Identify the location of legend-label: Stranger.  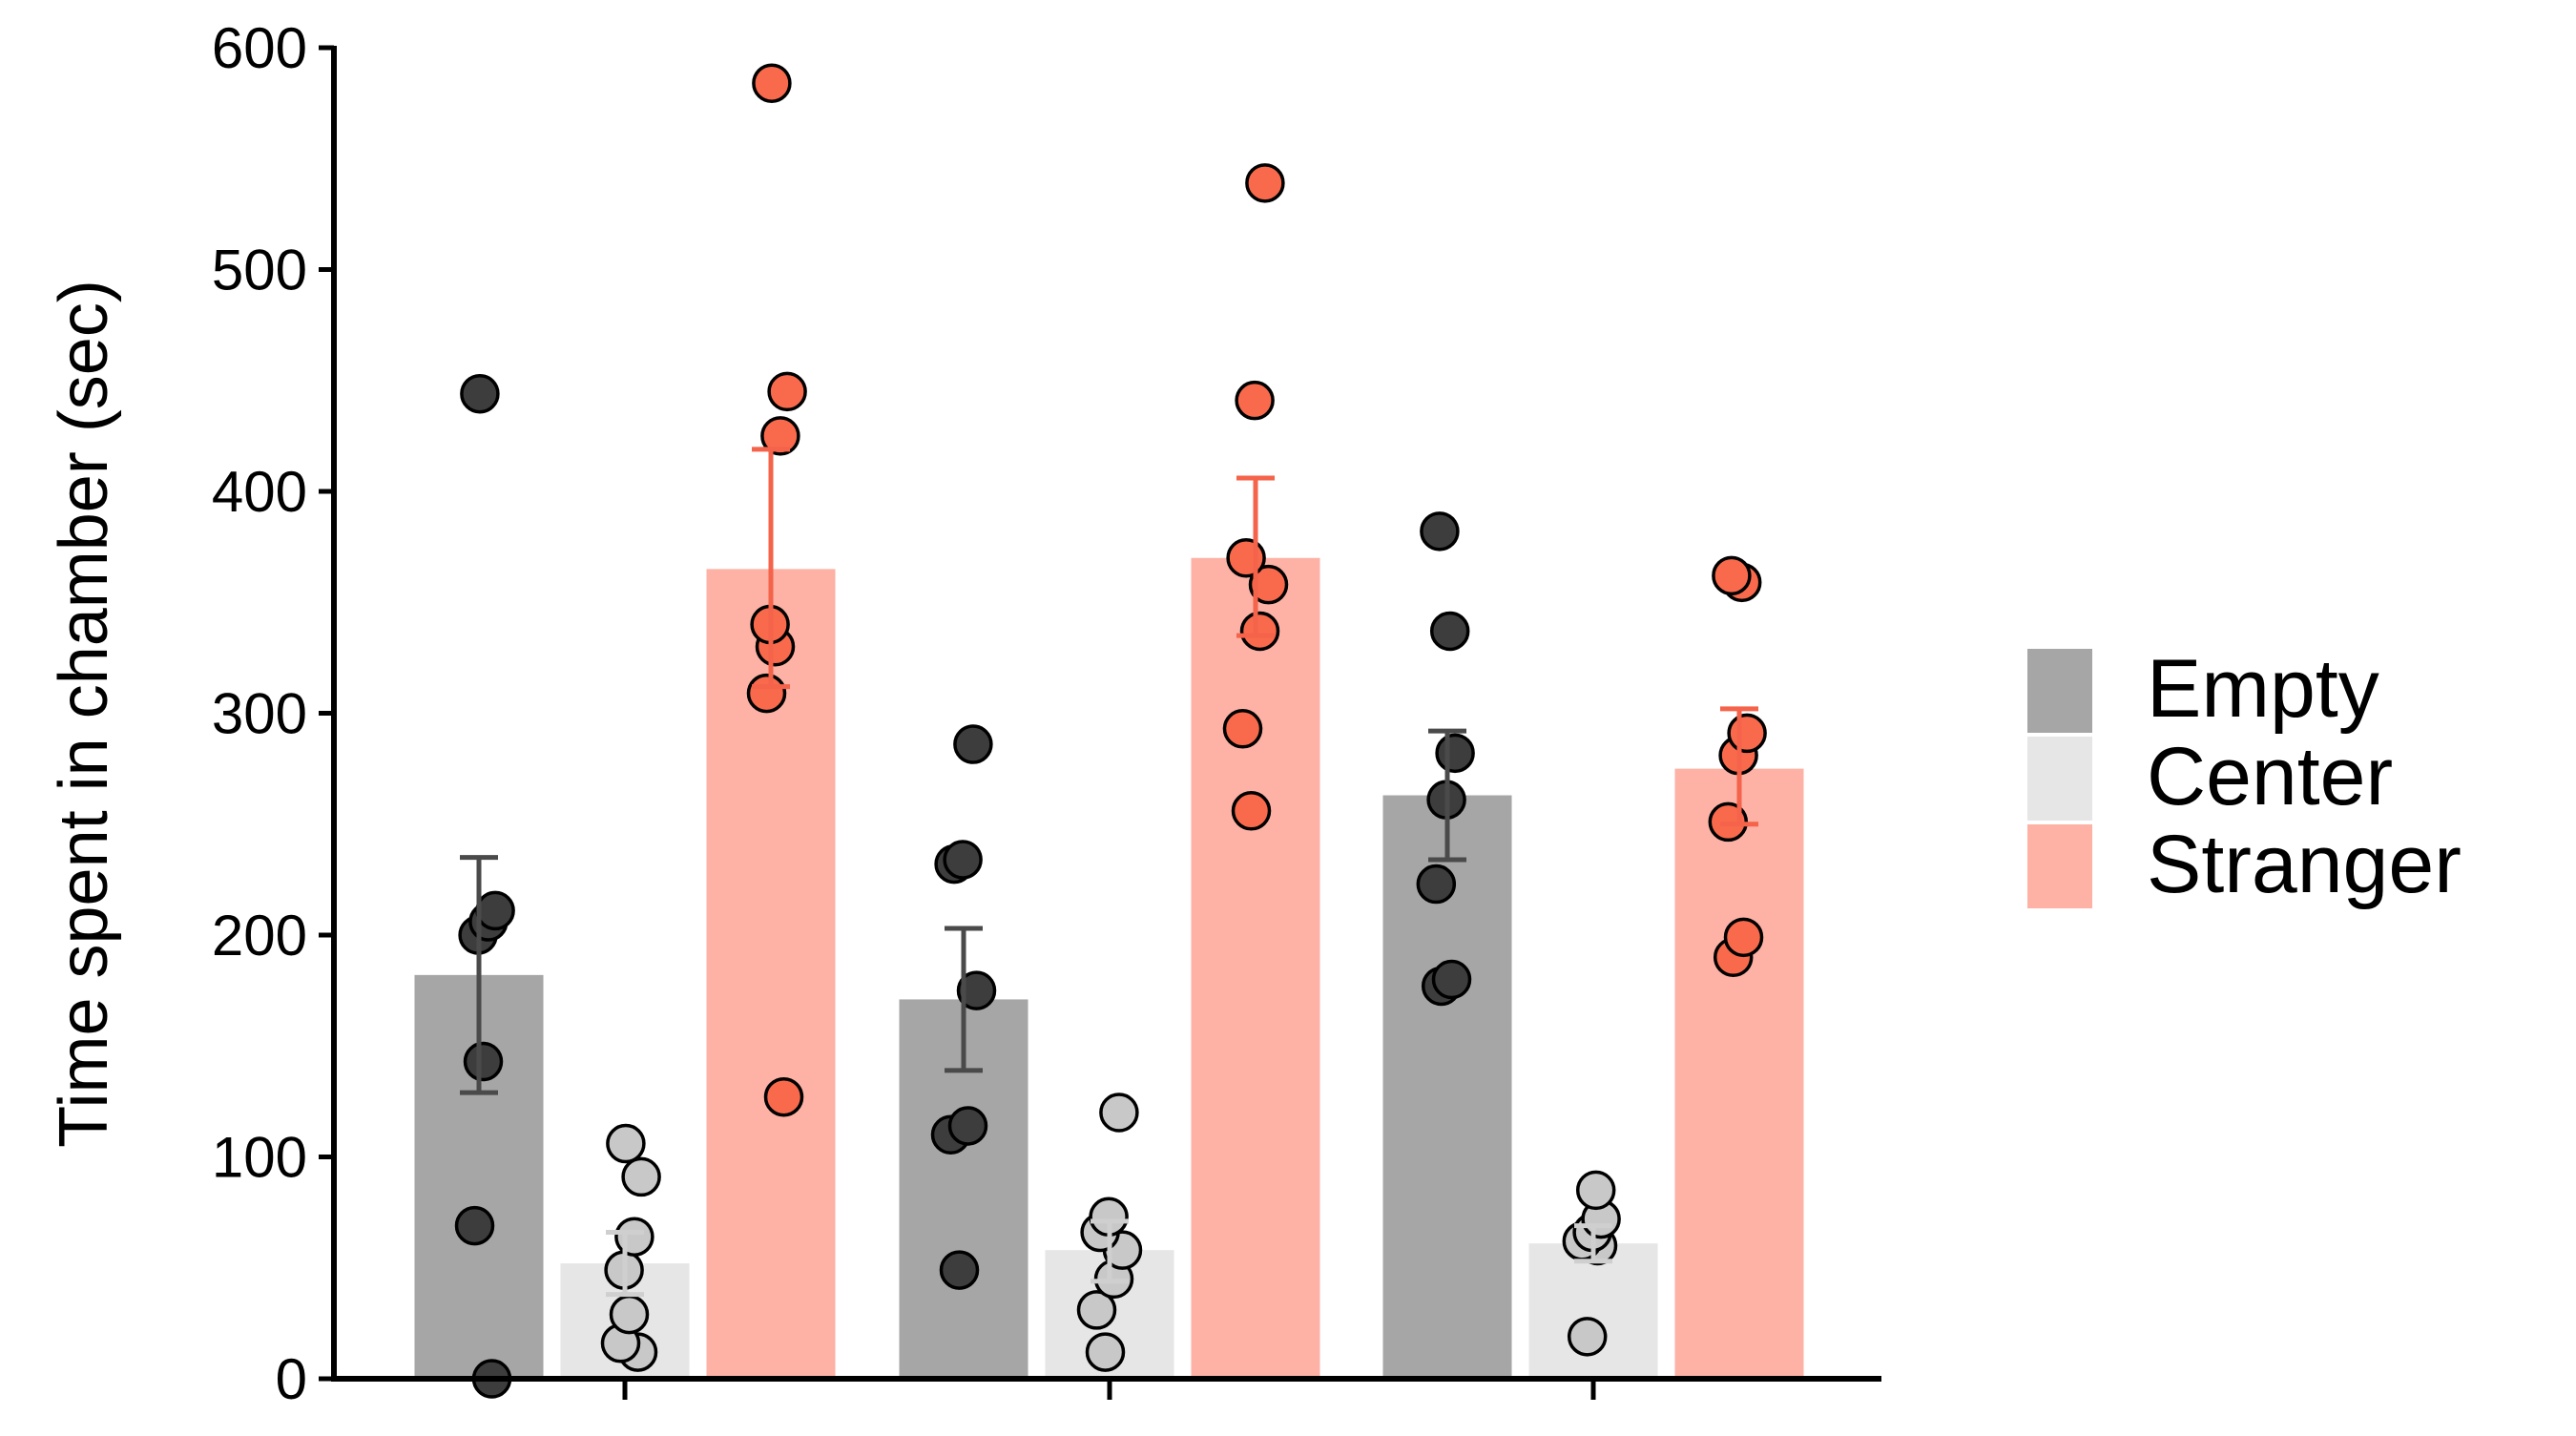
(2304, 864).